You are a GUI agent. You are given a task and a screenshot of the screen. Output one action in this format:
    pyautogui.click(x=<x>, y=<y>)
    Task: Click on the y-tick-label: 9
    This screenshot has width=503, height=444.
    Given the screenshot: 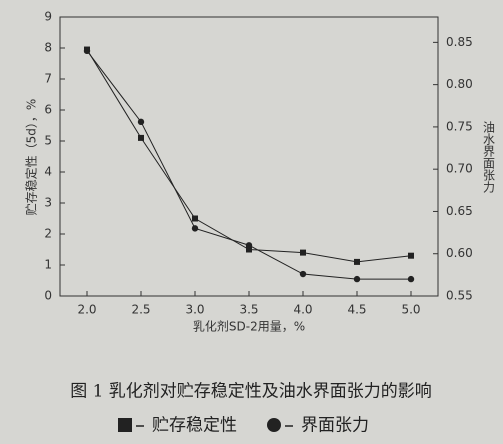 What is the action you would take?
    pyautogui.click(x=48, y=17)
    